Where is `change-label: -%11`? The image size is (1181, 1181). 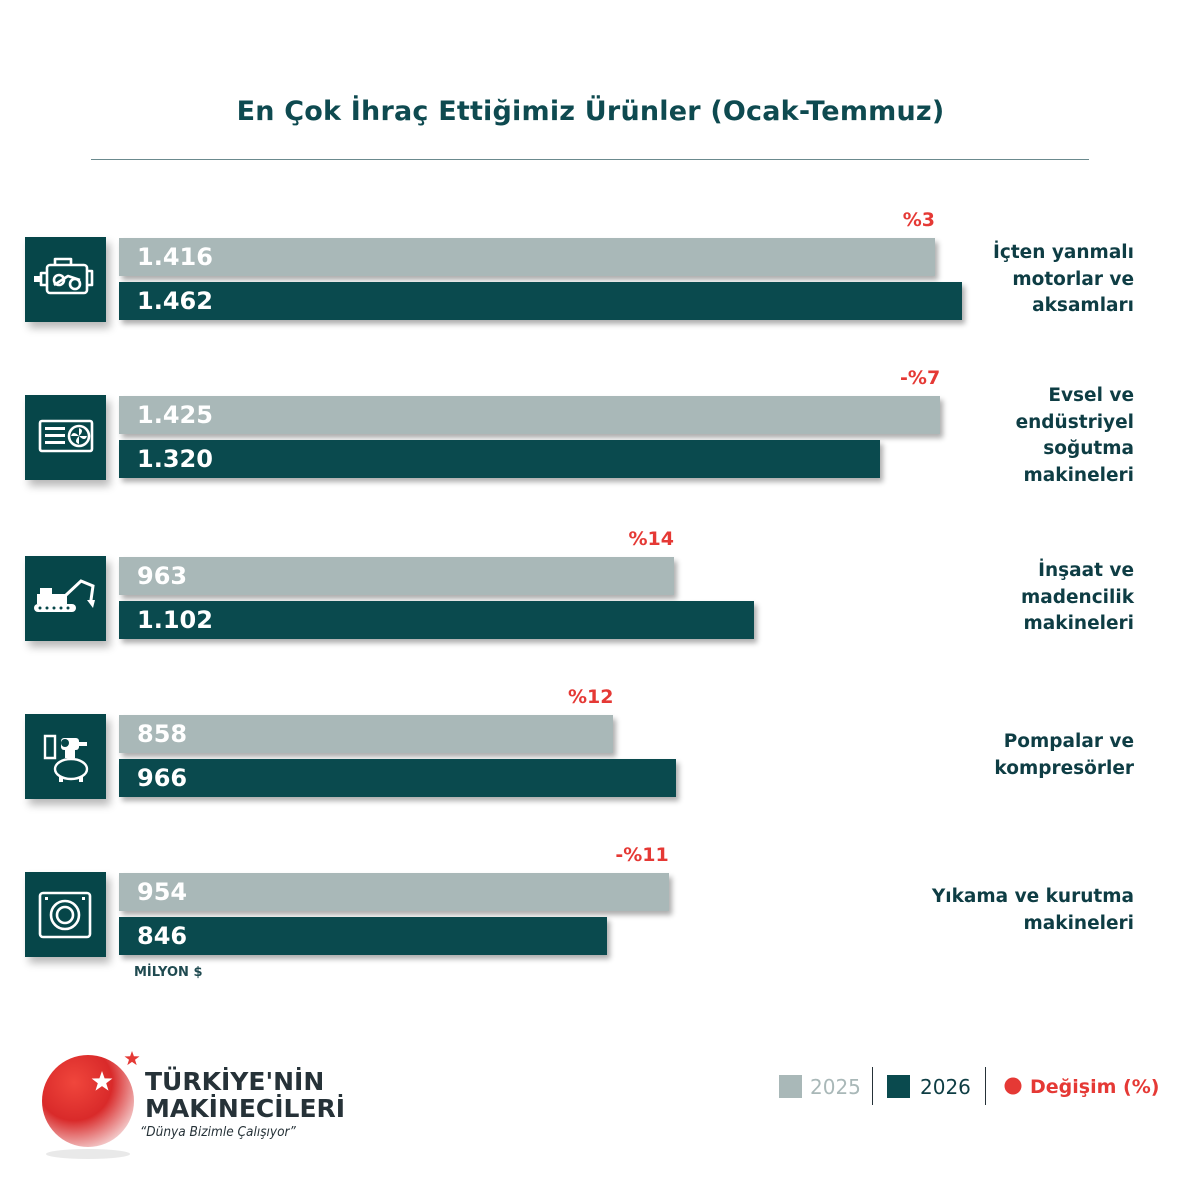
change-label: -%11 is located at coordinates (642, 855).